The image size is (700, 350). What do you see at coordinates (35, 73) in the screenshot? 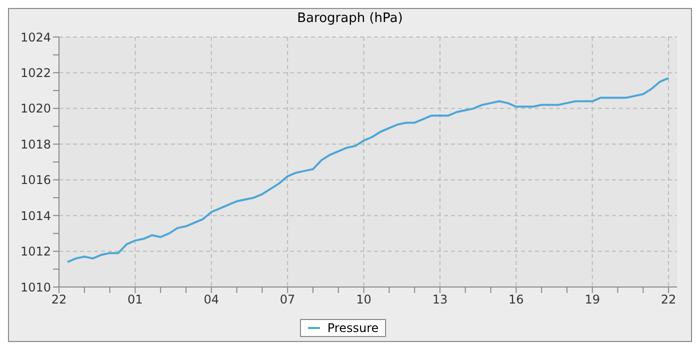
I see `y-tick-label: 1022` at bounding box center [35, 73].